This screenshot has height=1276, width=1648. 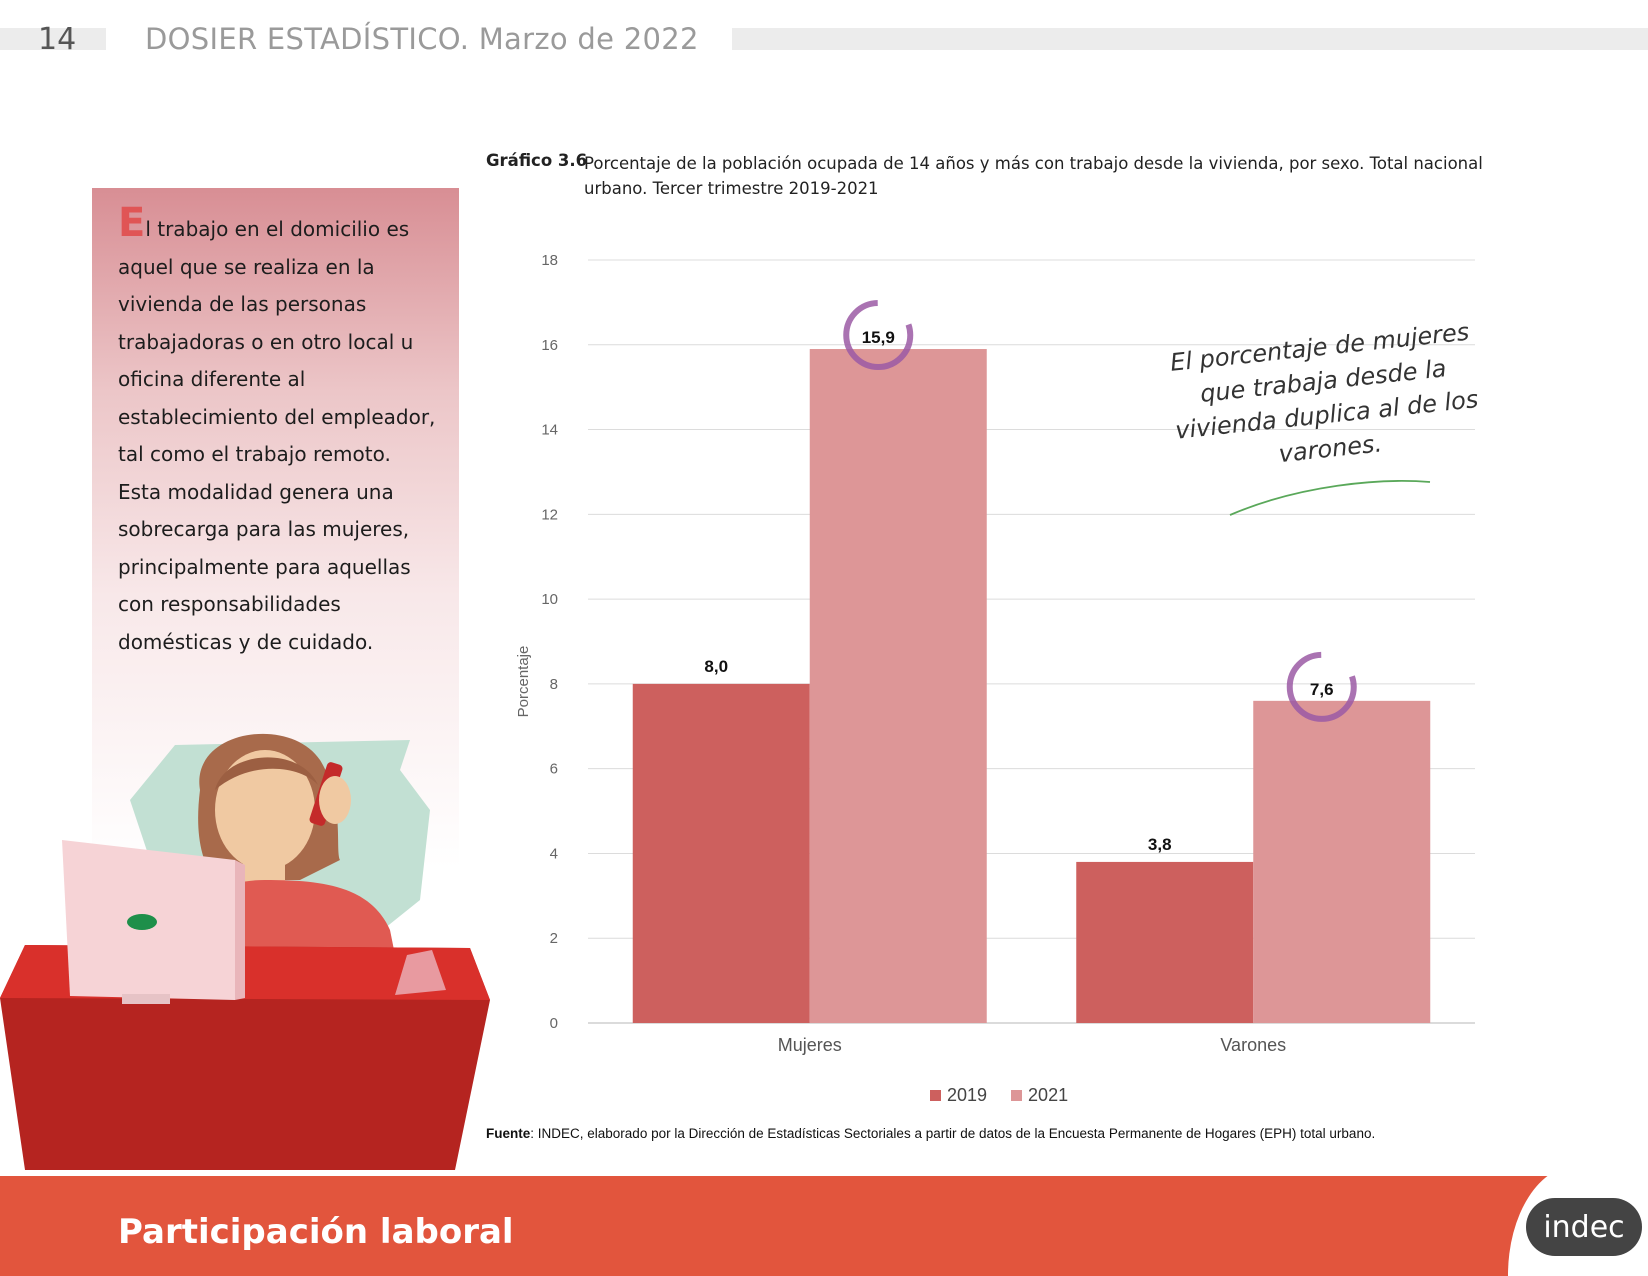 What do you see at coordinates (824, 1226) in the screenshot?
I see `footer-band` at bounding box center [824, 1226].